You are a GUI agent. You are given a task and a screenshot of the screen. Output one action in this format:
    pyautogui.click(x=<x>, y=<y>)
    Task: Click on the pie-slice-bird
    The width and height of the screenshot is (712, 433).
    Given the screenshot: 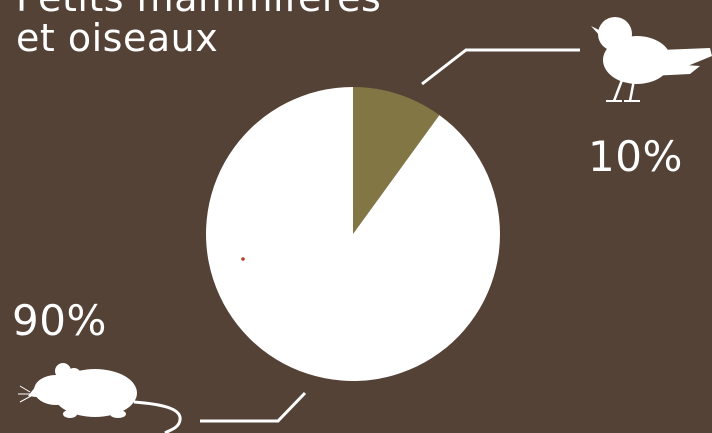 What is the action you would take?
    pyautogui.click(x=396, y=160)
    